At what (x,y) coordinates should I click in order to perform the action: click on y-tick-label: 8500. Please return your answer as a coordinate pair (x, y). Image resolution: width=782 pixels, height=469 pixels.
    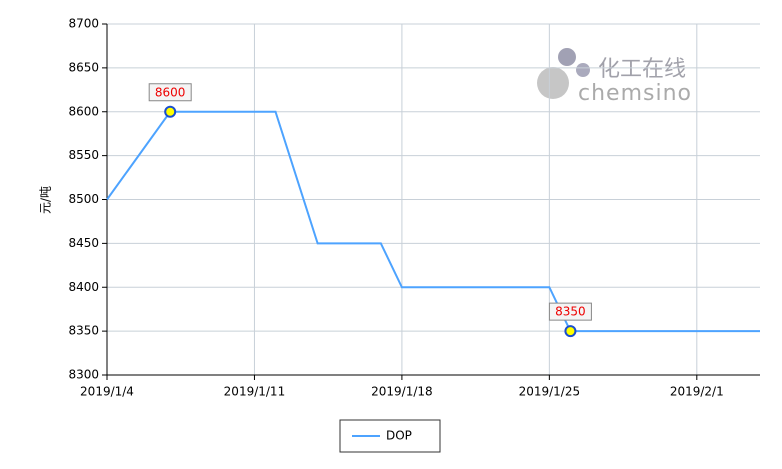
    Looking at the image, I should click on (83, 199).